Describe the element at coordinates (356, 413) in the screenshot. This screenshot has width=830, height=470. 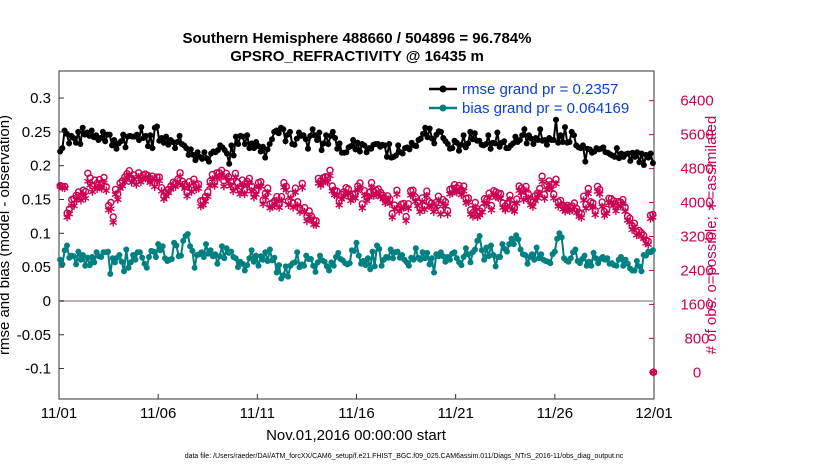
I see `x-tick-label: 11/16` at that location.